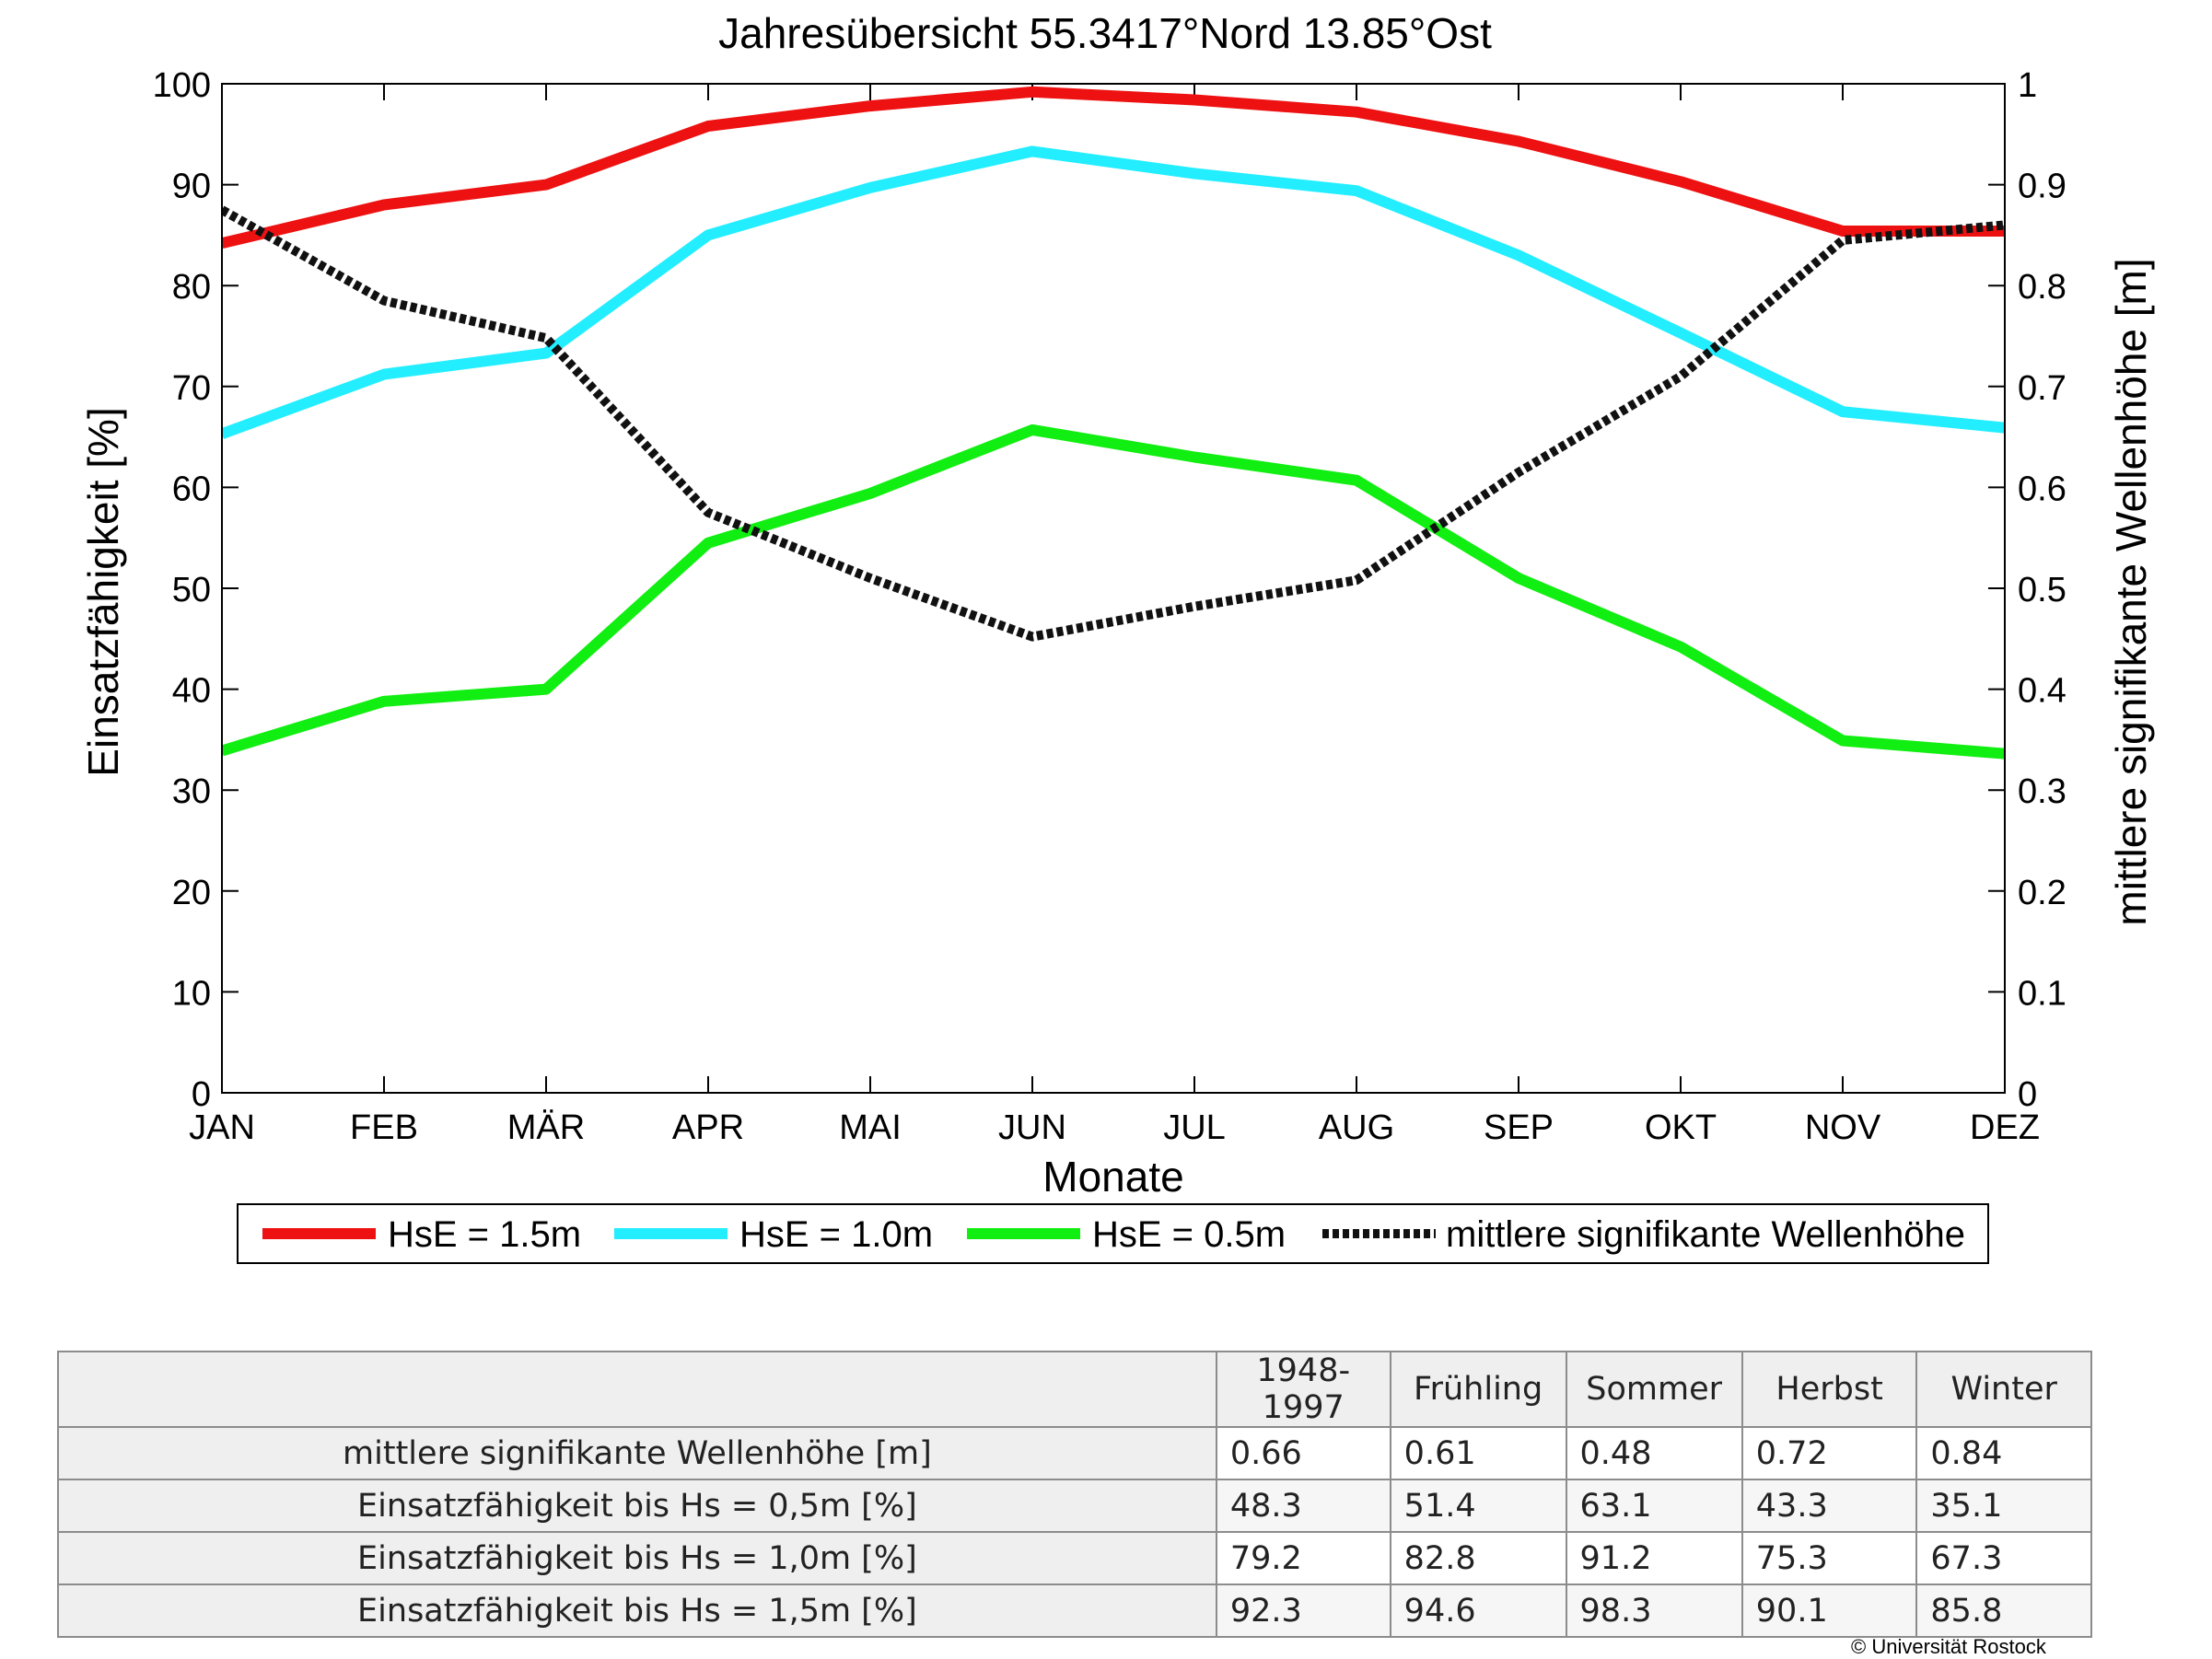 This screenshot has width=2212, height=1659. Describe the element at coordinates (1829, 1389) in the screenshot. I see `column-header-autumn: Herbst` at that location.